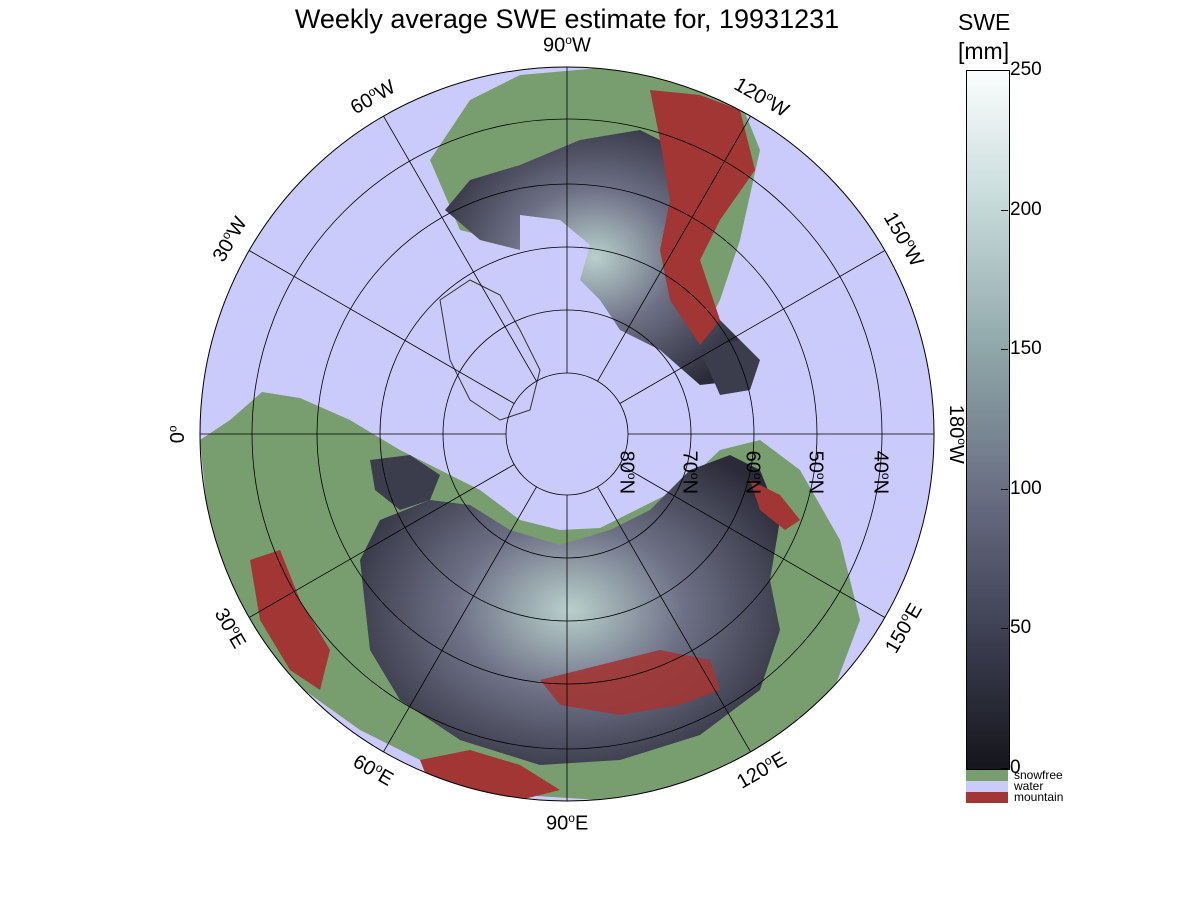 This screenshot has height=900, width=1200. I want to click on legend-label-snowfree: snowfree, so click(1038, 775).